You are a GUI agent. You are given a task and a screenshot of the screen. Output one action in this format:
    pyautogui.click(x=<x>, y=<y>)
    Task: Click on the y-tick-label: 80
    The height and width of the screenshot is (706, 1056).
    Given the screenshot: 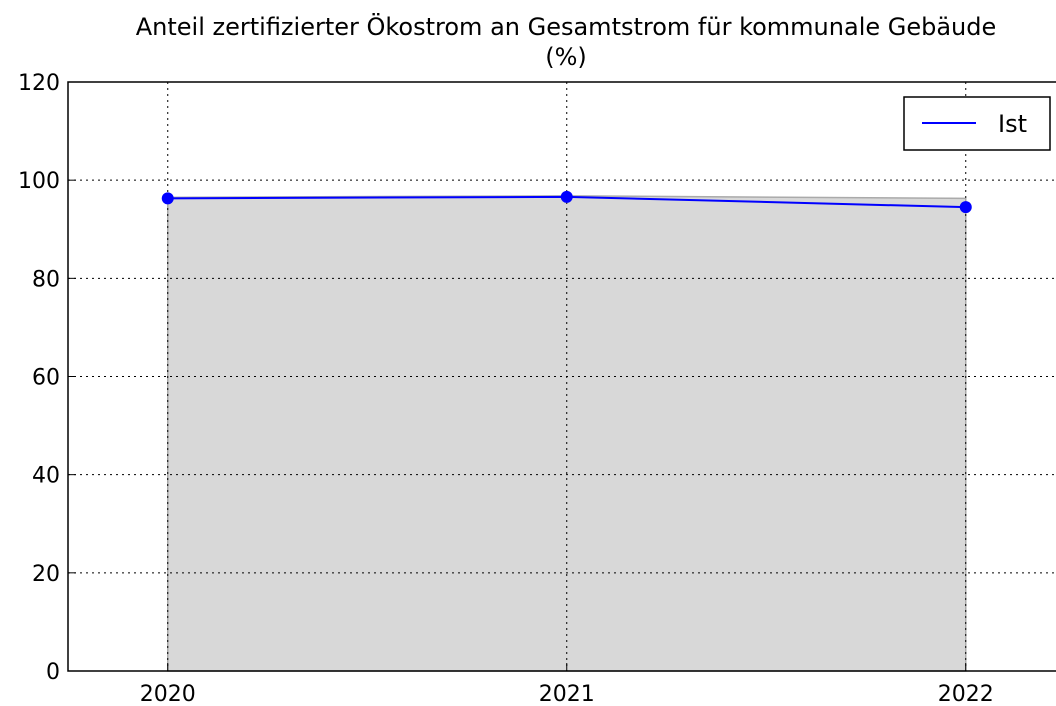 What is the action you would take?
    pyautogui.click(x=46, y=279)
    